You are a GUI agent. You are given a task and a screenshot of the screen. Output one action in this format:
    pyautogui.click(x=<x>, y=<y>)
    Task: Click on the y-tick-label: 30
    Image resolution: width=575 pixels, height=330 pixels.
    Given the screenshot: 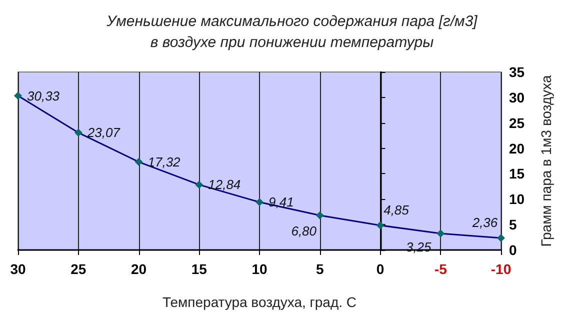 What is the action you would take?
    pyautogui.click(x=517, y=97)
    